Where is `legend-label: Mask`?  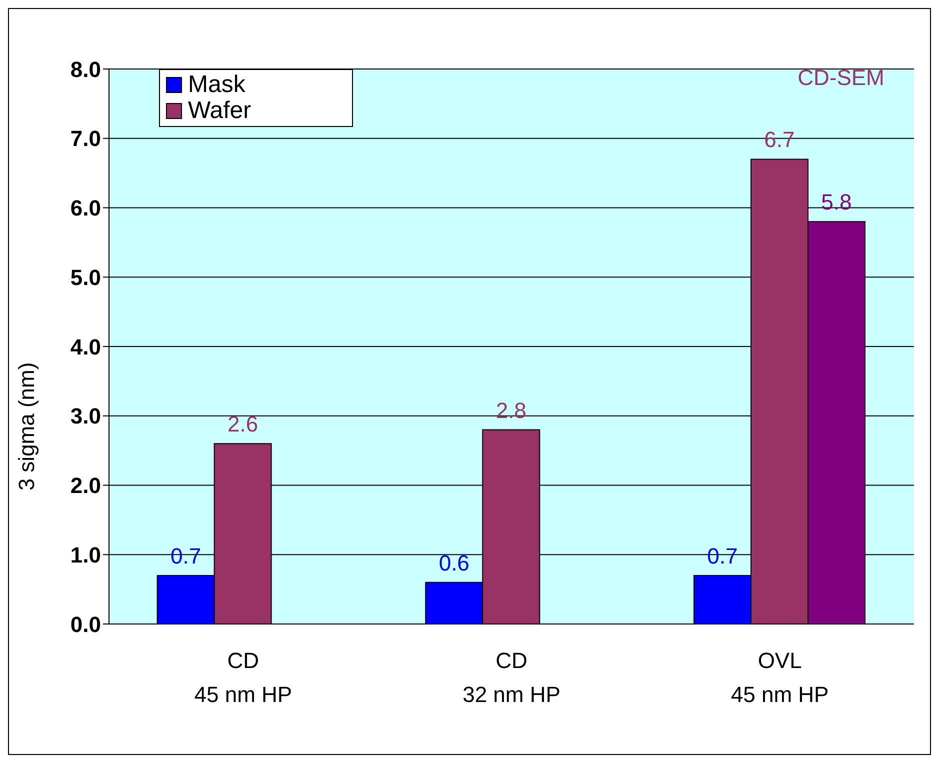
legend-label: Mask is located at coordinates (217, 84).